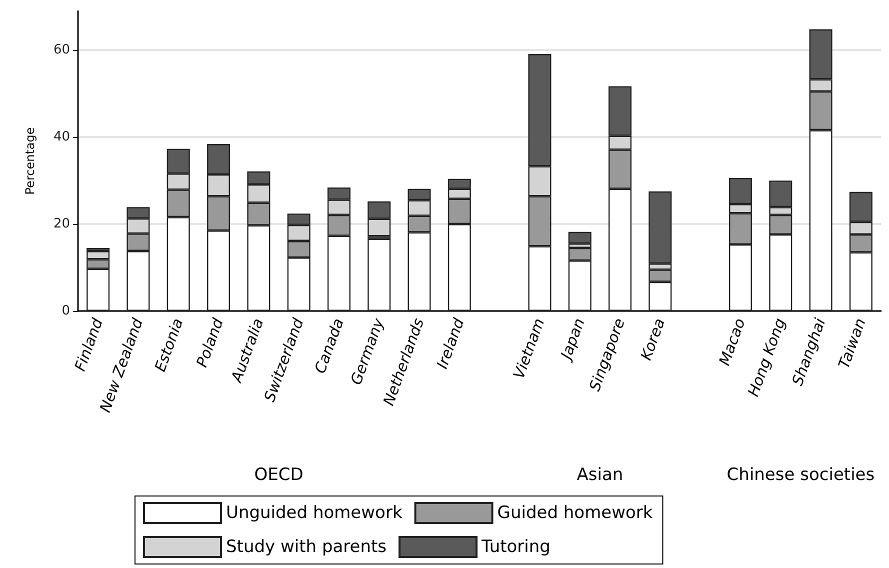 Image resolution: width=889 pixels, height=568 pixels. What do you see at coordinates (66, 311) in the screenshot?
I see `y-tick-label: 0` at bounding box center [66, 311].